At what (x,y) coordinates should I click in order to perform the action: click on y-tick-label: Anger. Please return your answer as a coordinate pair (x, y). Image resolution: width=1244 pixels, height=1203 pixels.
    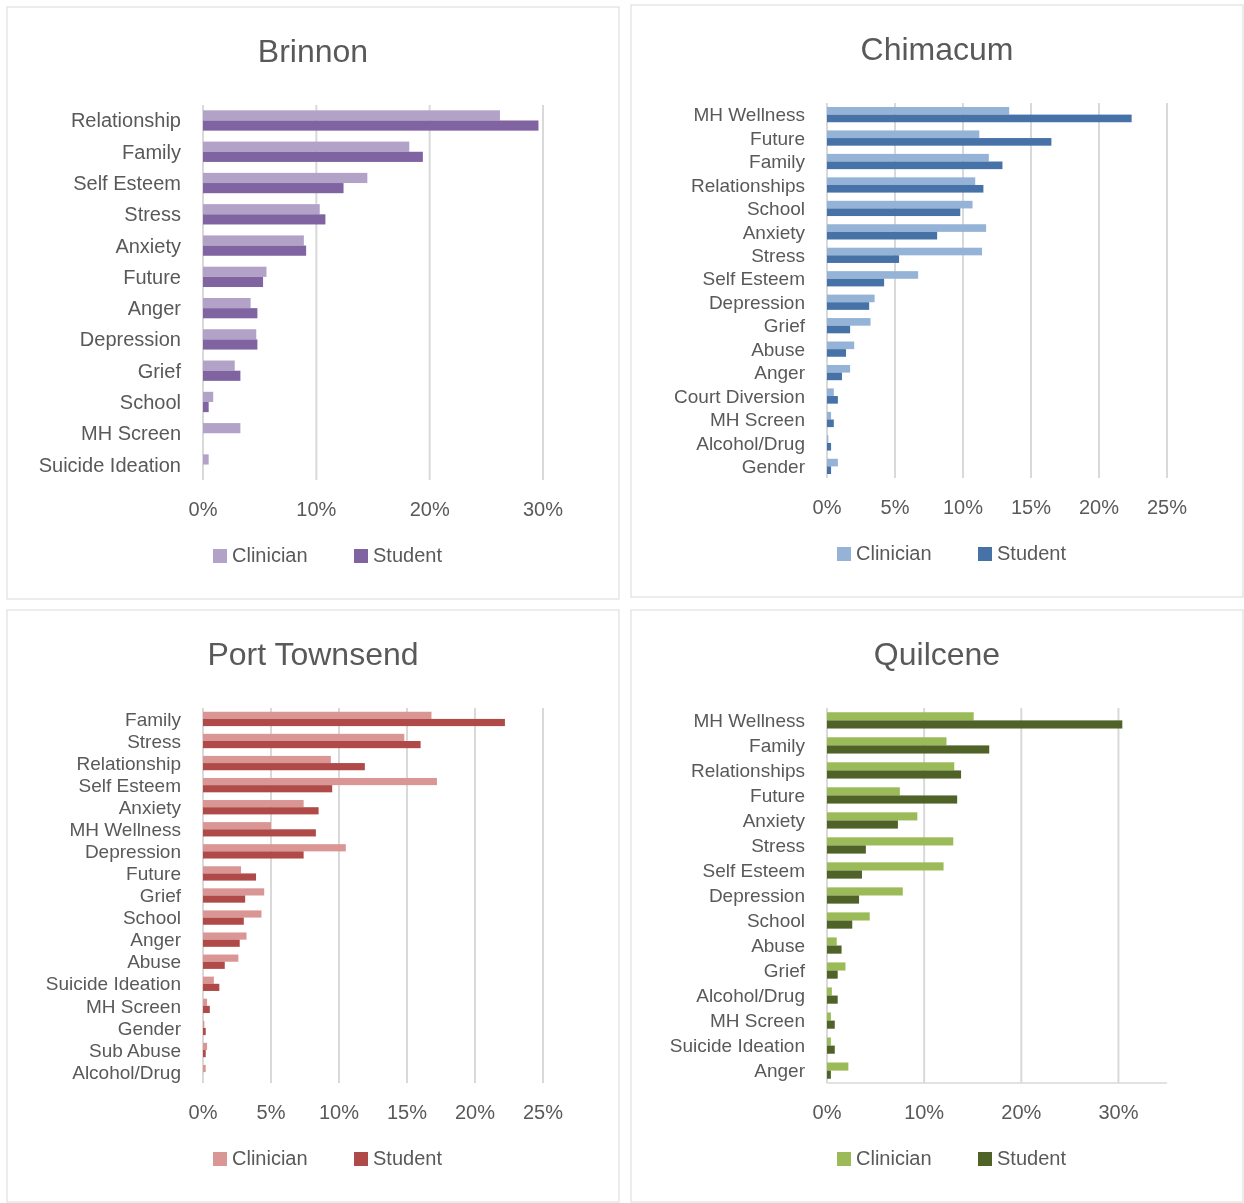
    Looking at the image, I should click on (154, 308).